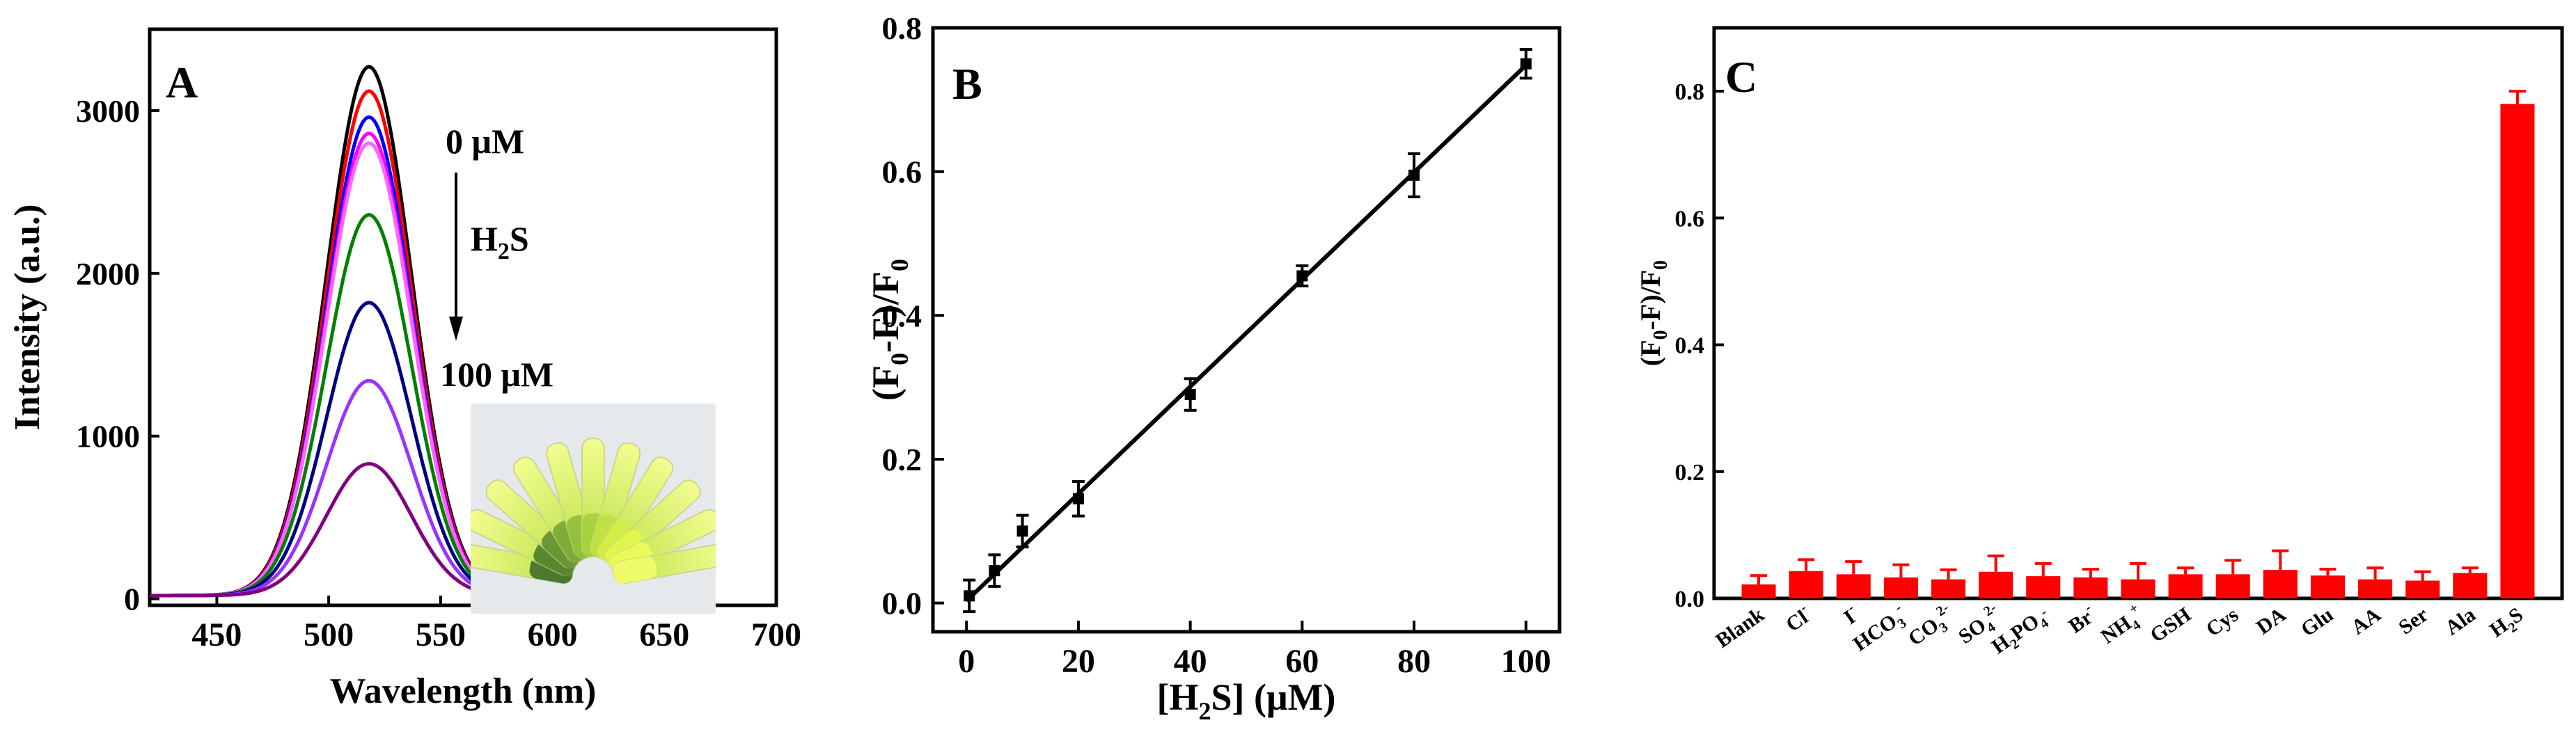 This screenshot has width=2576, height=741. Describe the element at coordinates (1653, 313) in the screenshot. I see `panel-c-ylabel: (F0-F)/F0` at that location.